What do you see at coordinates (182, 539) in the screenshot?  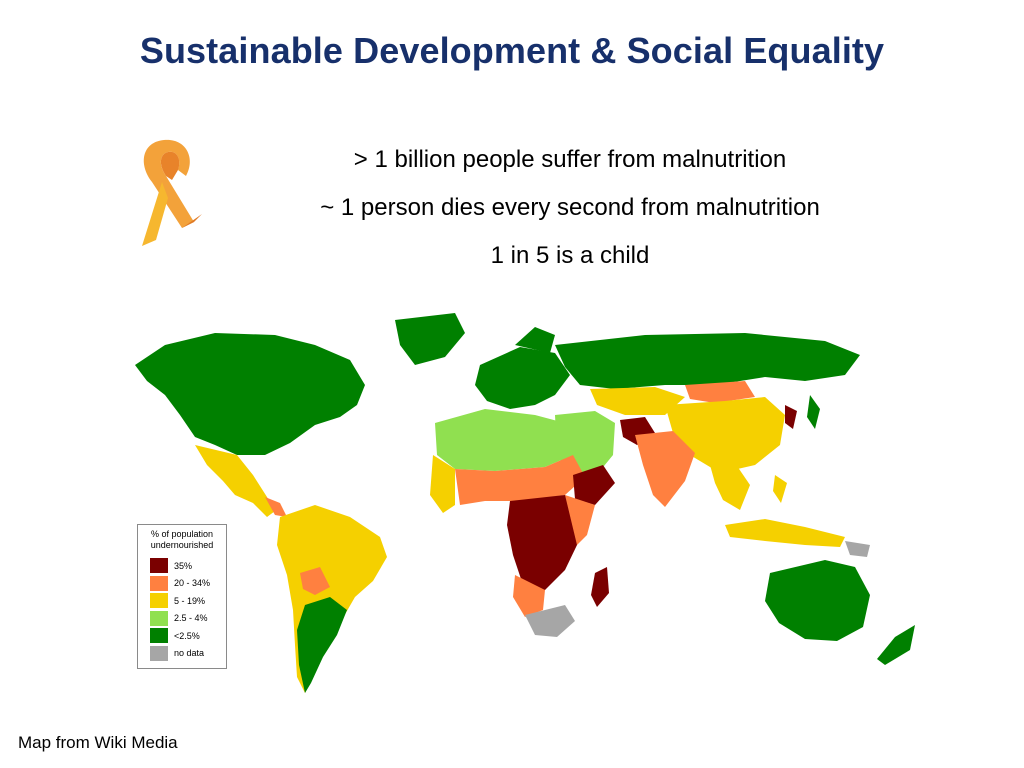 I see `legend-title: % of population undernourished` at bounding box center [182, 539].